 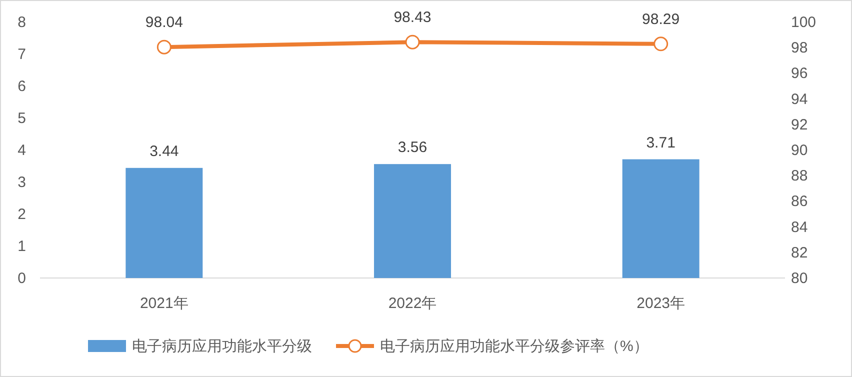 I want to click on y2-tick-label: 82, so click(x=799, y=253).